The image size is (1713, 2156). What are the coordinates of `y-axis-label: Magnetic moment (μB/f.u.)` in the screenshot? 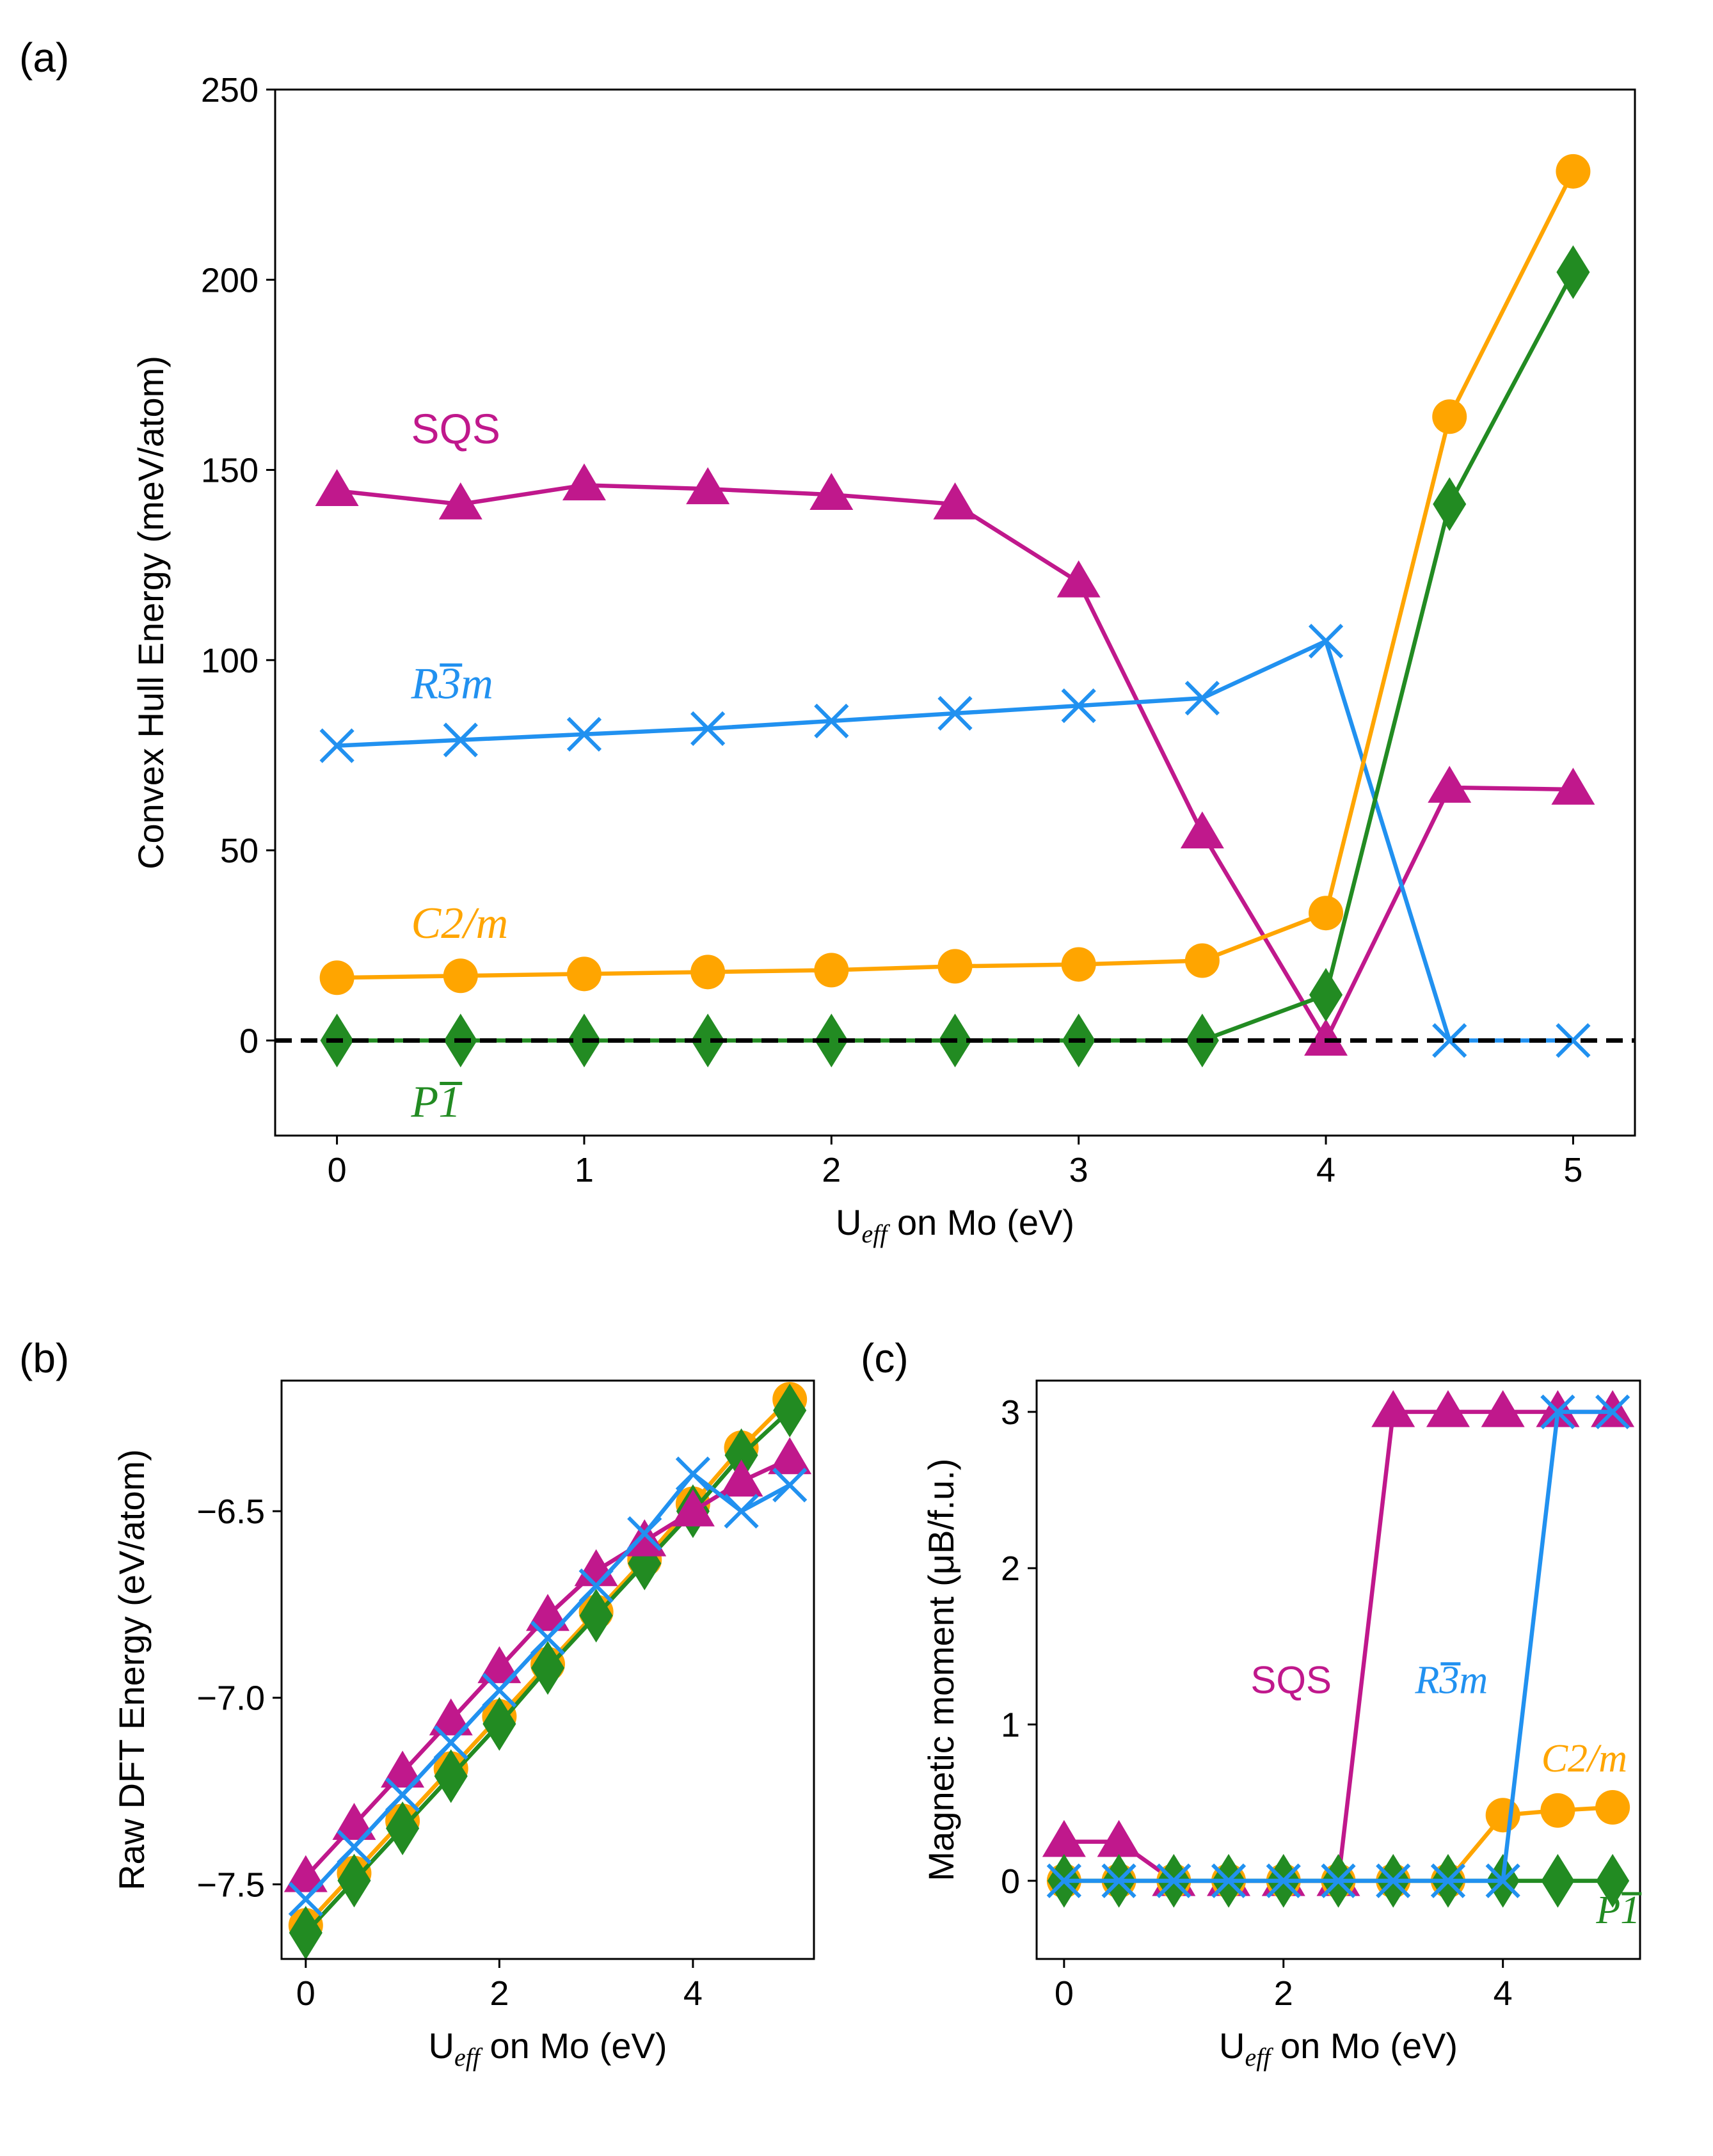 It's located at (941, 1670).